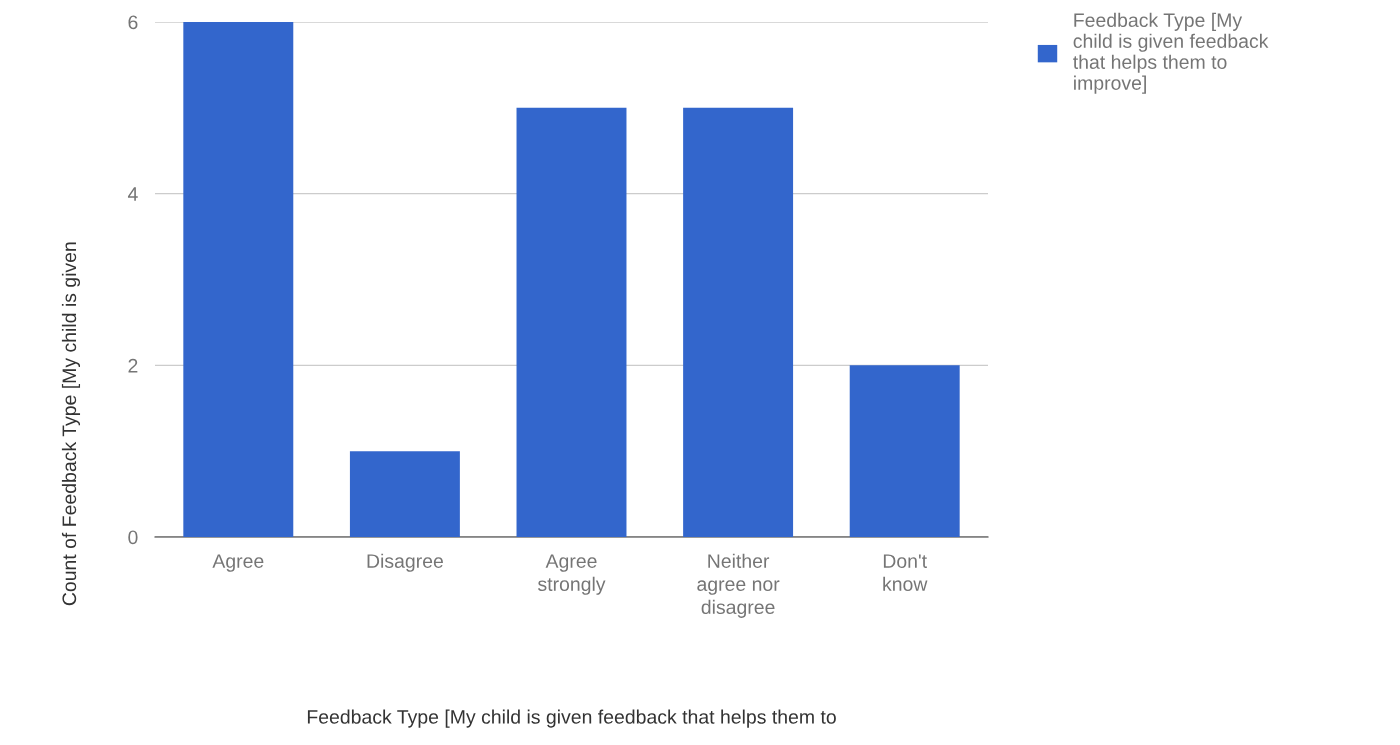  I want to click on x-axis-title: Feedback Type [My child is given feedback that helps them to, so click(571, 718).